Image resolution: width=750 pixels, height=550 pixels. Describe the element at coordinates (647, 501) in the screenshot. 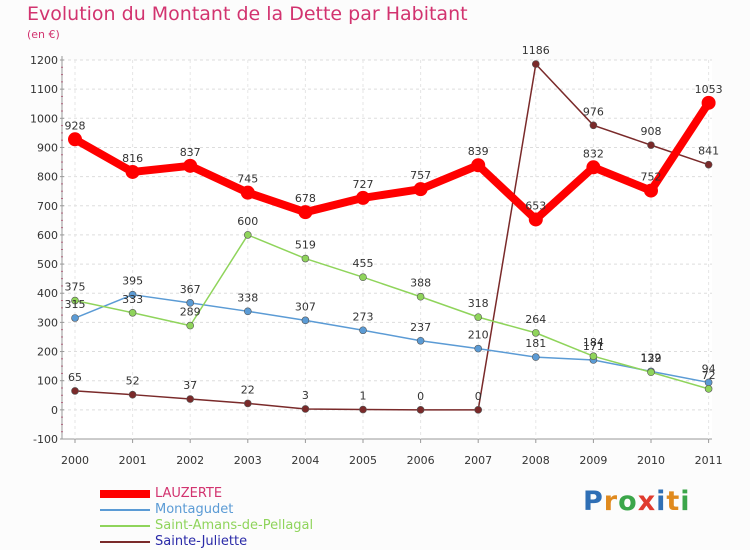

I see `logo-letter: x` at that location.